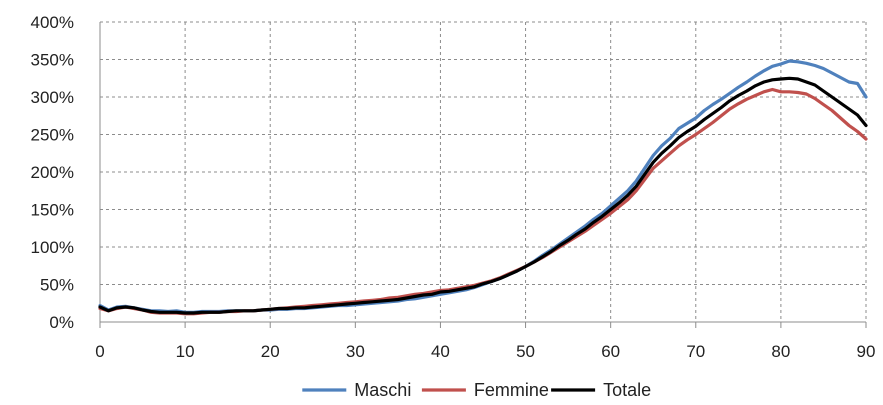  I want to click on y-tick-label: 150%, so click(52, 210).